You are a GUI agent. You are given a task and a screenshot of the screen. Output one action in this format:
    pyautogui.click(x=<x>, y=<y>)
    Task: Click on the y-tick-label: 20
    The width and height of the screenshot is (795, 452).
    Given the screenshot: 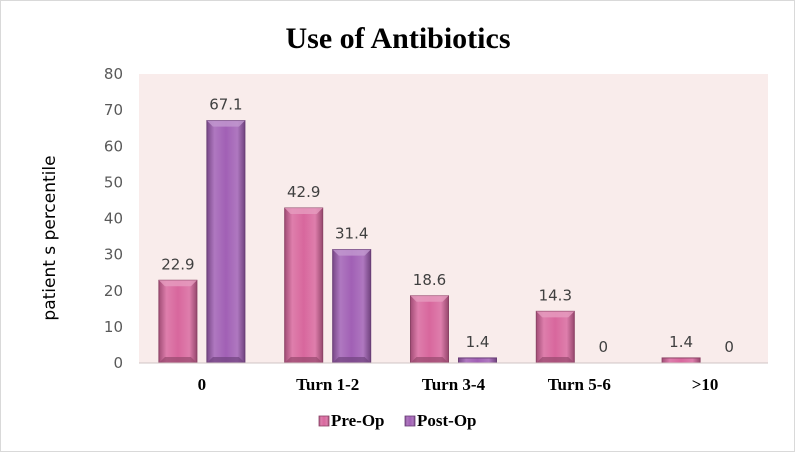 What is the action you would take?
    pyautogui.click(x=113, y=291)
    